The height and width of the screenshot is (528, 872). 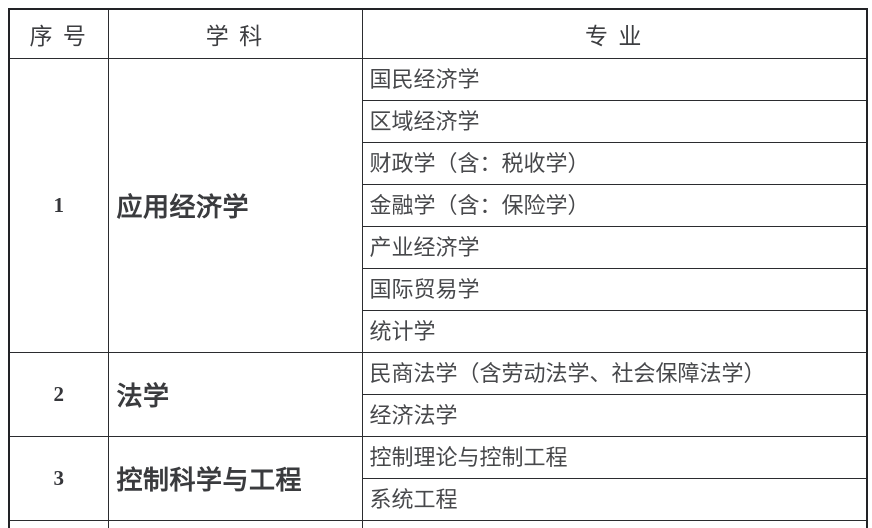 I want to click on header-cell-major: 专 业, so click(x=614, y=33).